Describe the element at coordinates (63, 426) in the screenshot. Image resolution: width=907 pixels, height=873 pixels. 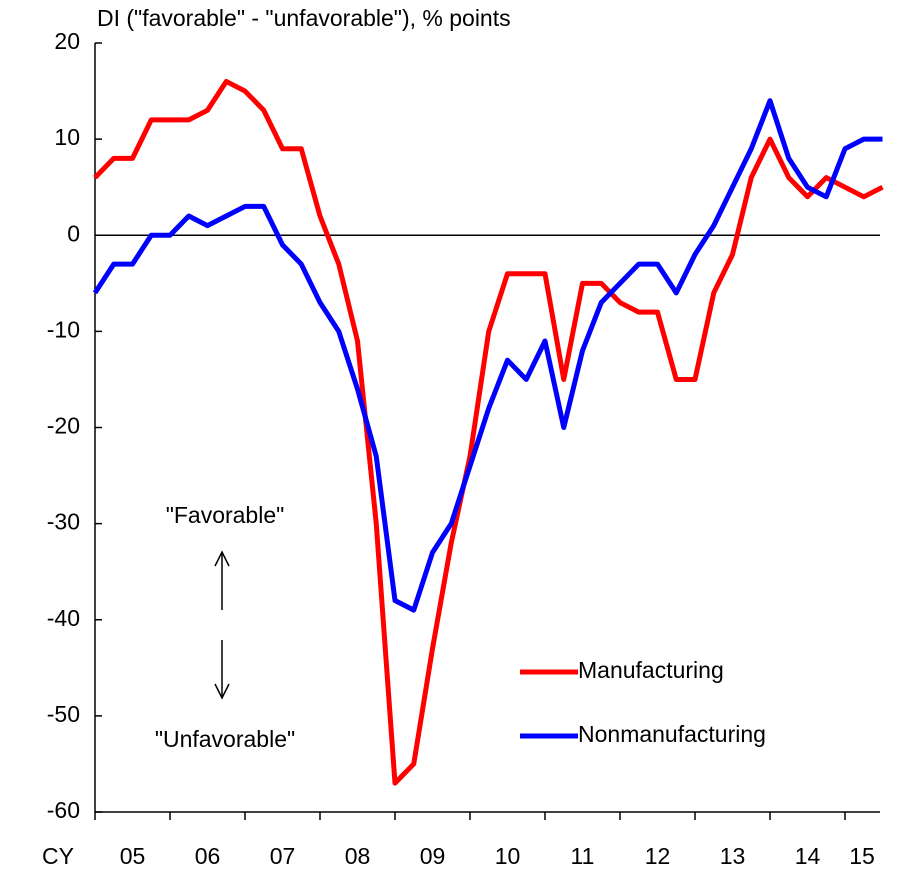
I see `y-tick-label: -20` at that location.